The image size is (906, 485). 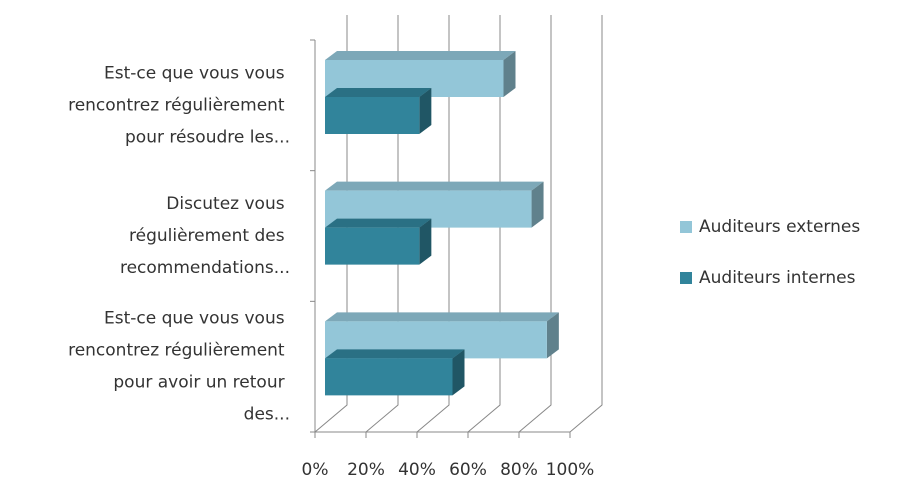 I want to click on x-tick-label: 40%, so click(x=417, y=470).